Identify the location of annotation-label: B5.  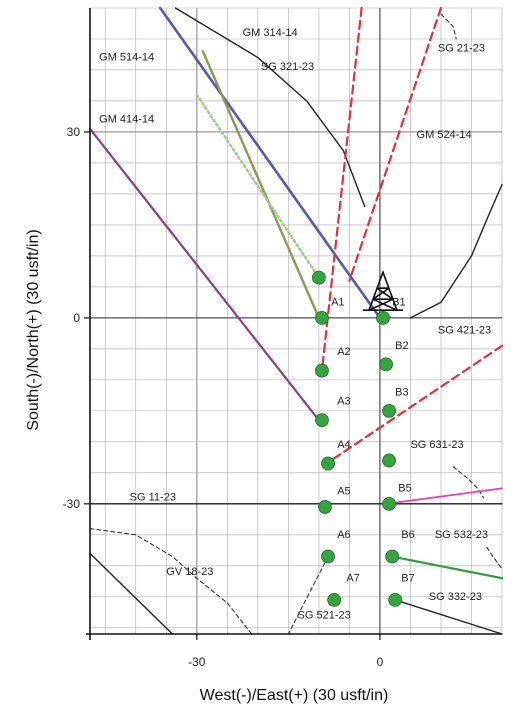
(404, 488).